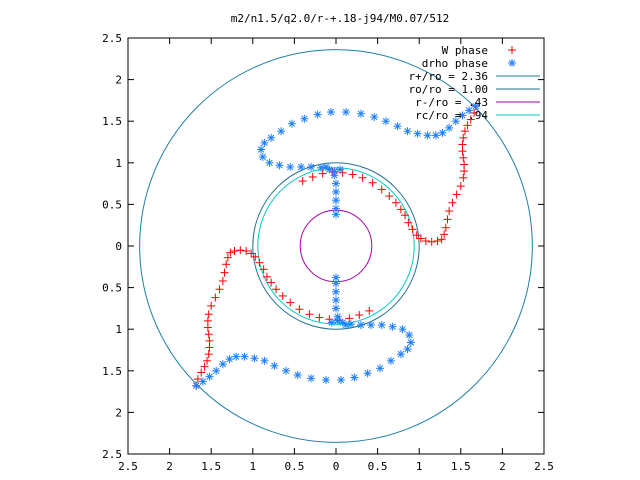  Describe the element at coordinates (112, 454) in the screenshot. I see `y-tick-label: 2.5` at that location.